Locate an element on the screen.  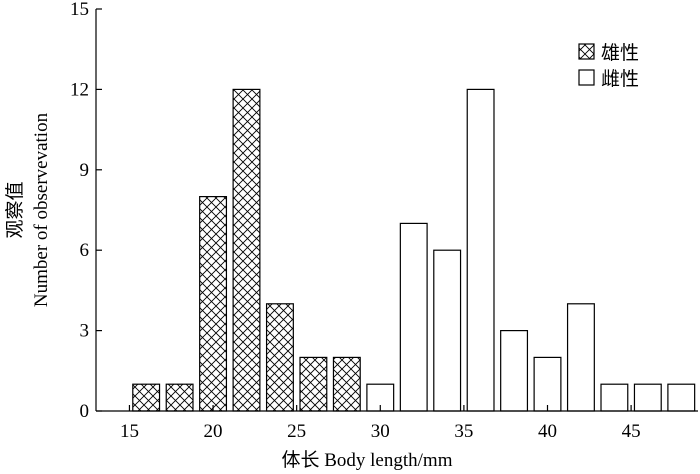
y-axis-title-en: Number of observevation is located at coordinates (41, 209).